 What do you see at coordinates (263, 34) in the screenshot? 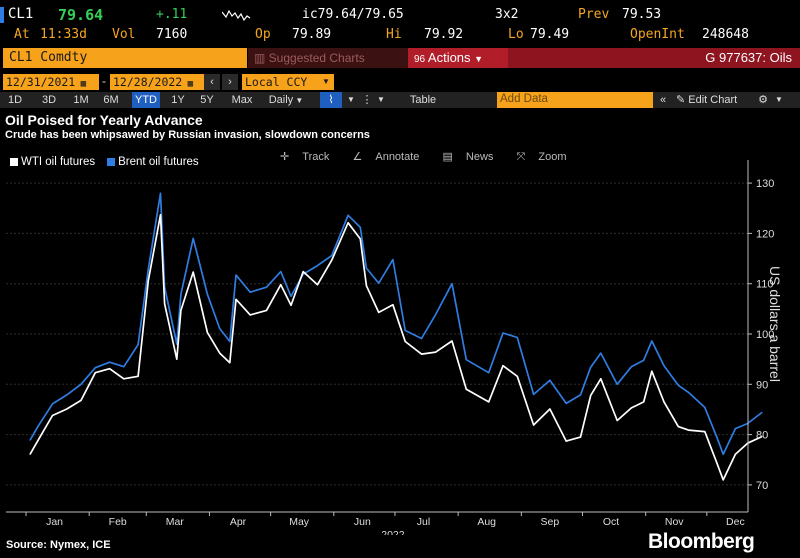
I see `open-label: Op` at bounding box center [263, 34].